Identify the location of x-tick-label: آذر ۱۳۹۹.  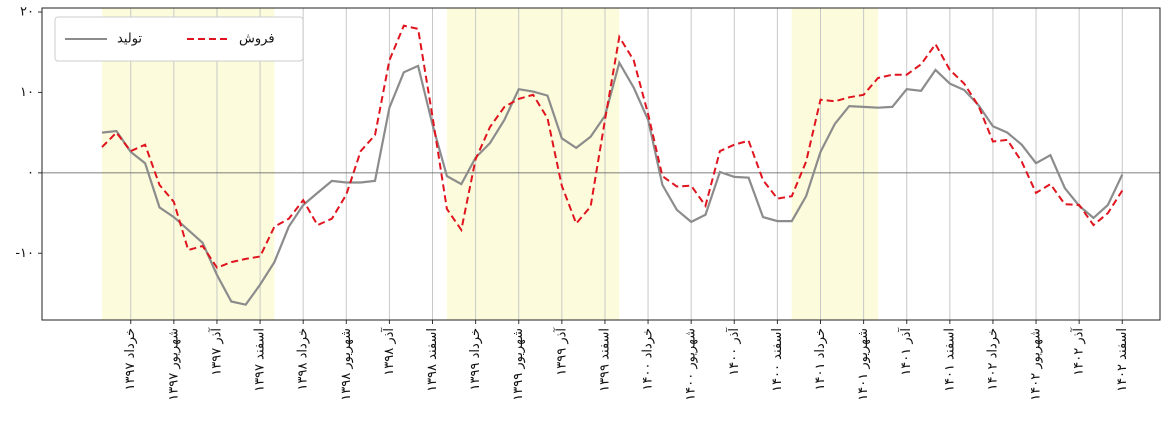
(560, 351).